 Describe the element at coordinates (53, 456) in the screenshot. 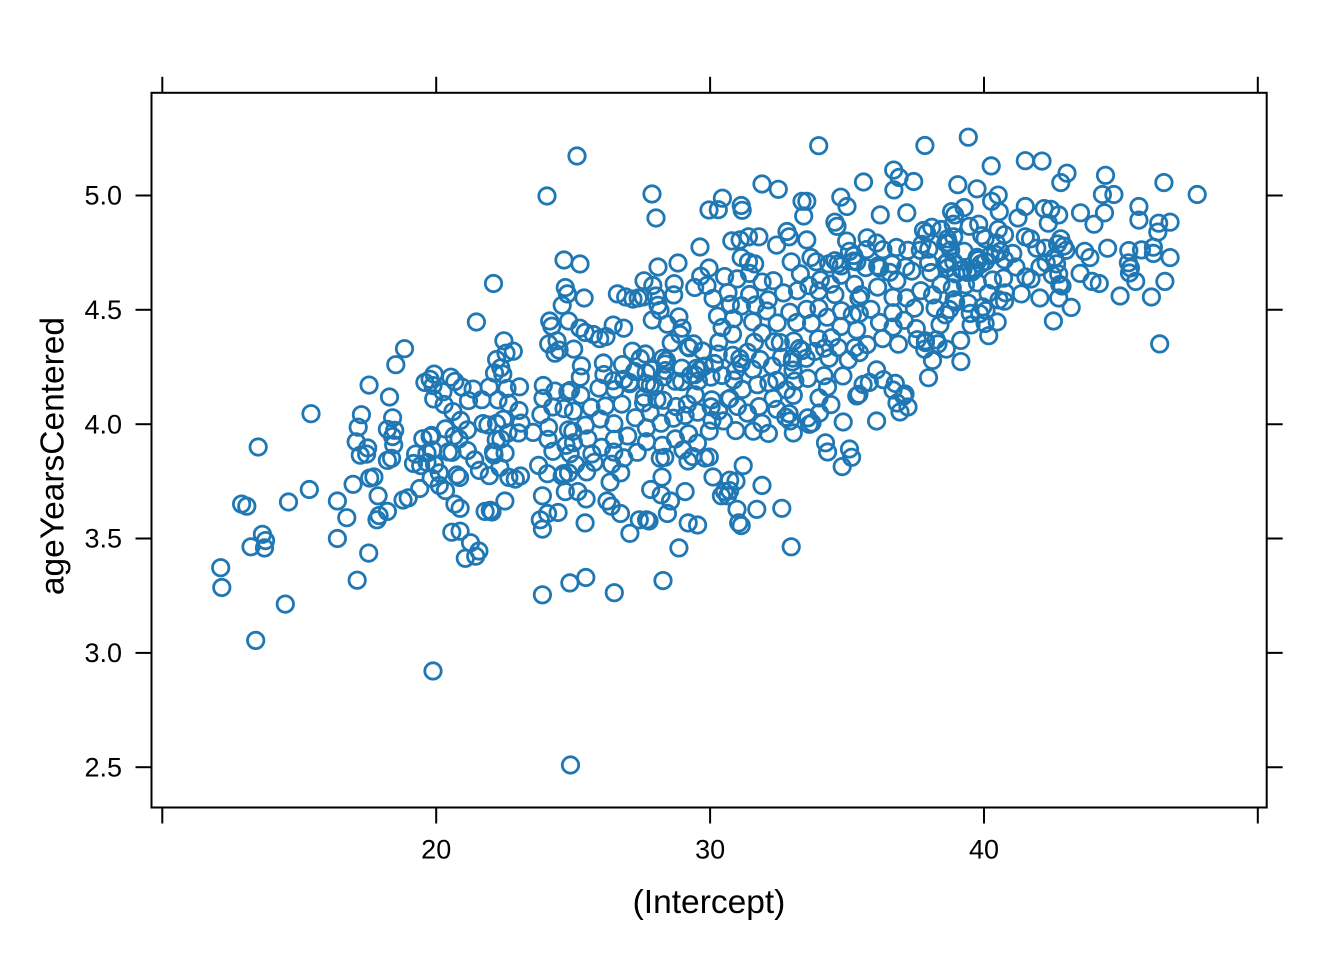

I see `svg-text: ageYearsCentered` at that location.